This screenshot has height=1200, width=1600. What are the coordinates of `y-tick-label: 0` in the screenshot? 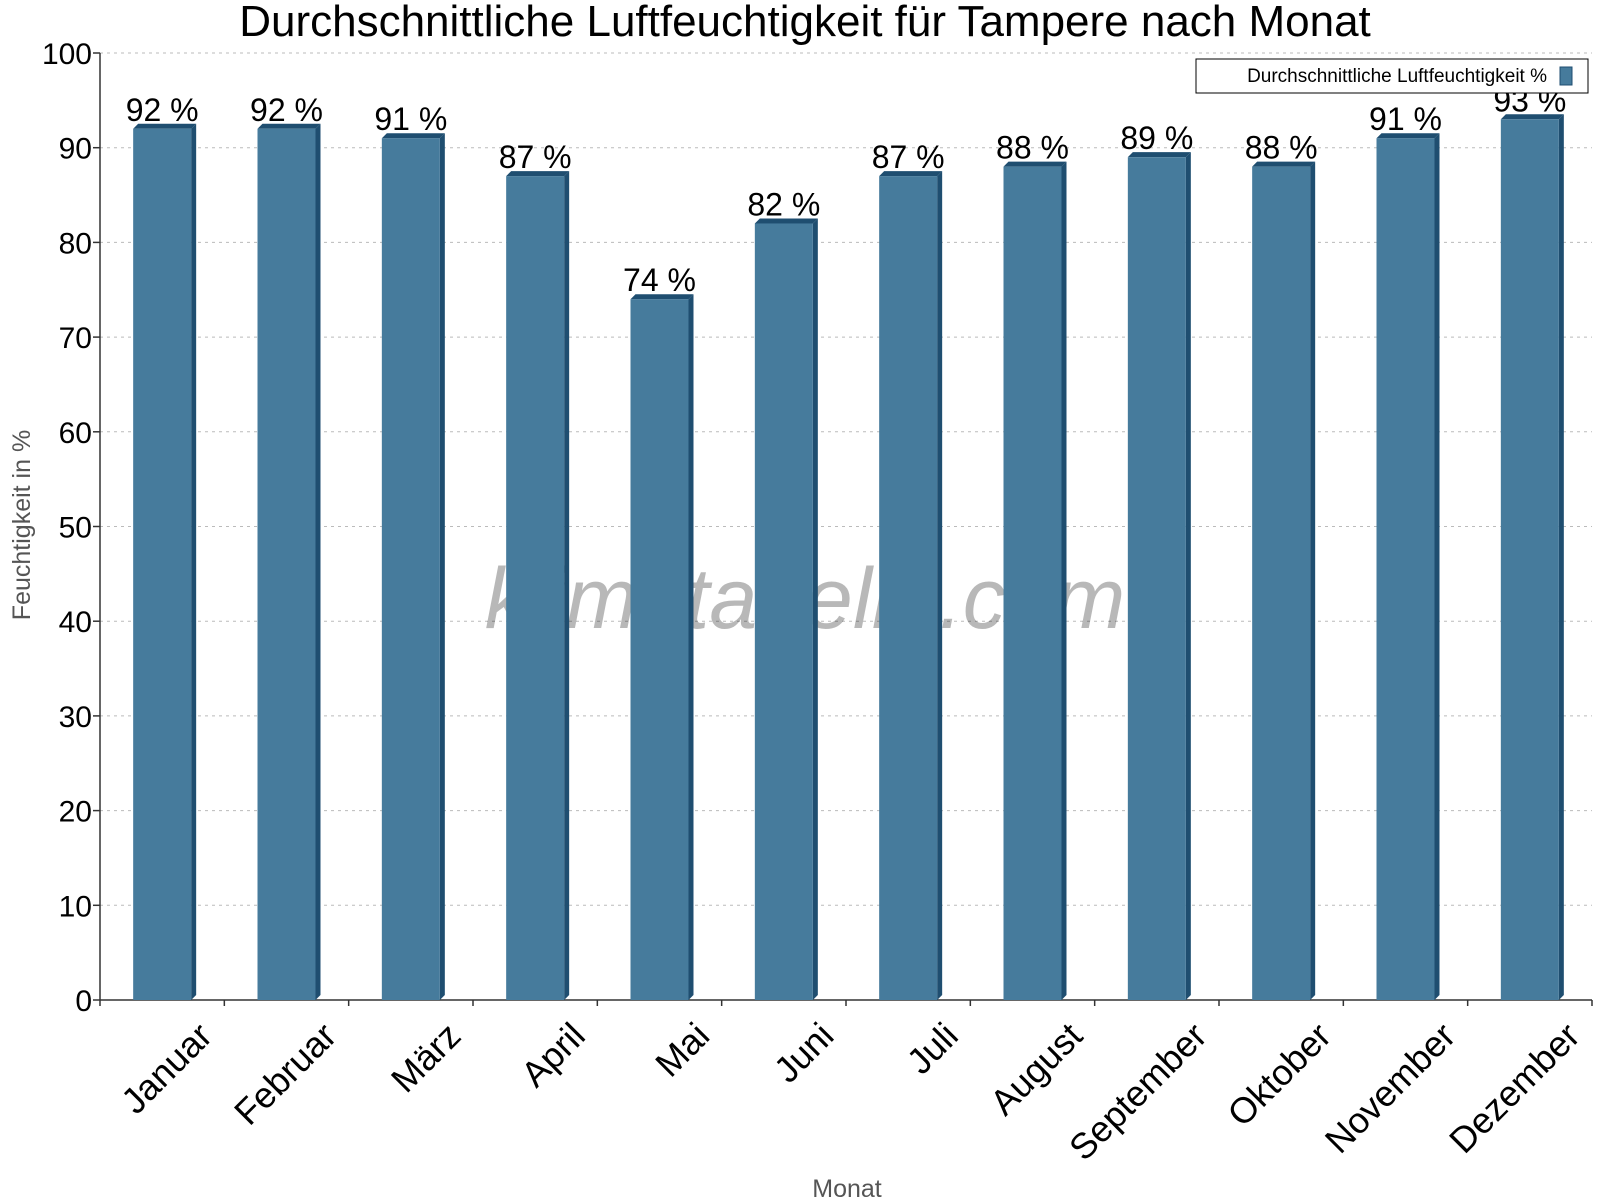 It's located at (83, 1001).